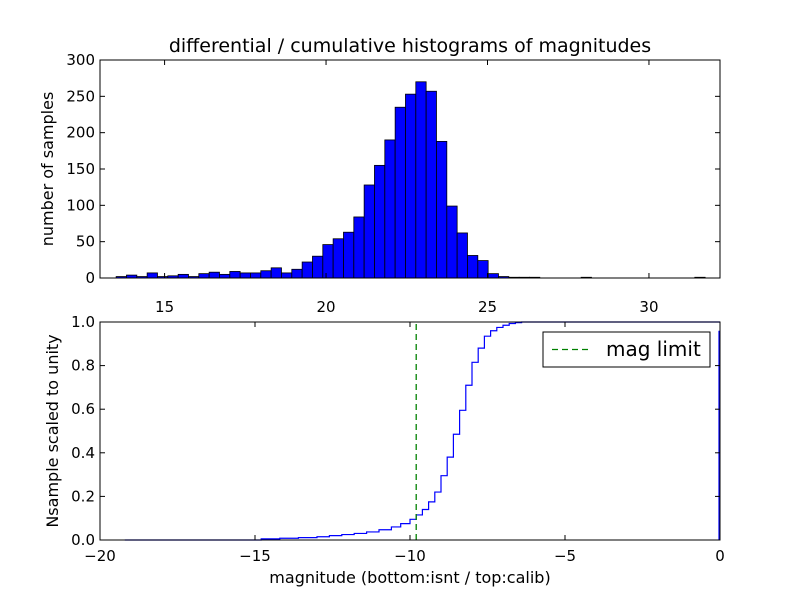 Image resolution: width=800 pixels, height=600 pixels. What do you see at coordinates (80, 205) in the screenshot?
I see `top-y-tick-label: 100` at bounding box center [80, 205].